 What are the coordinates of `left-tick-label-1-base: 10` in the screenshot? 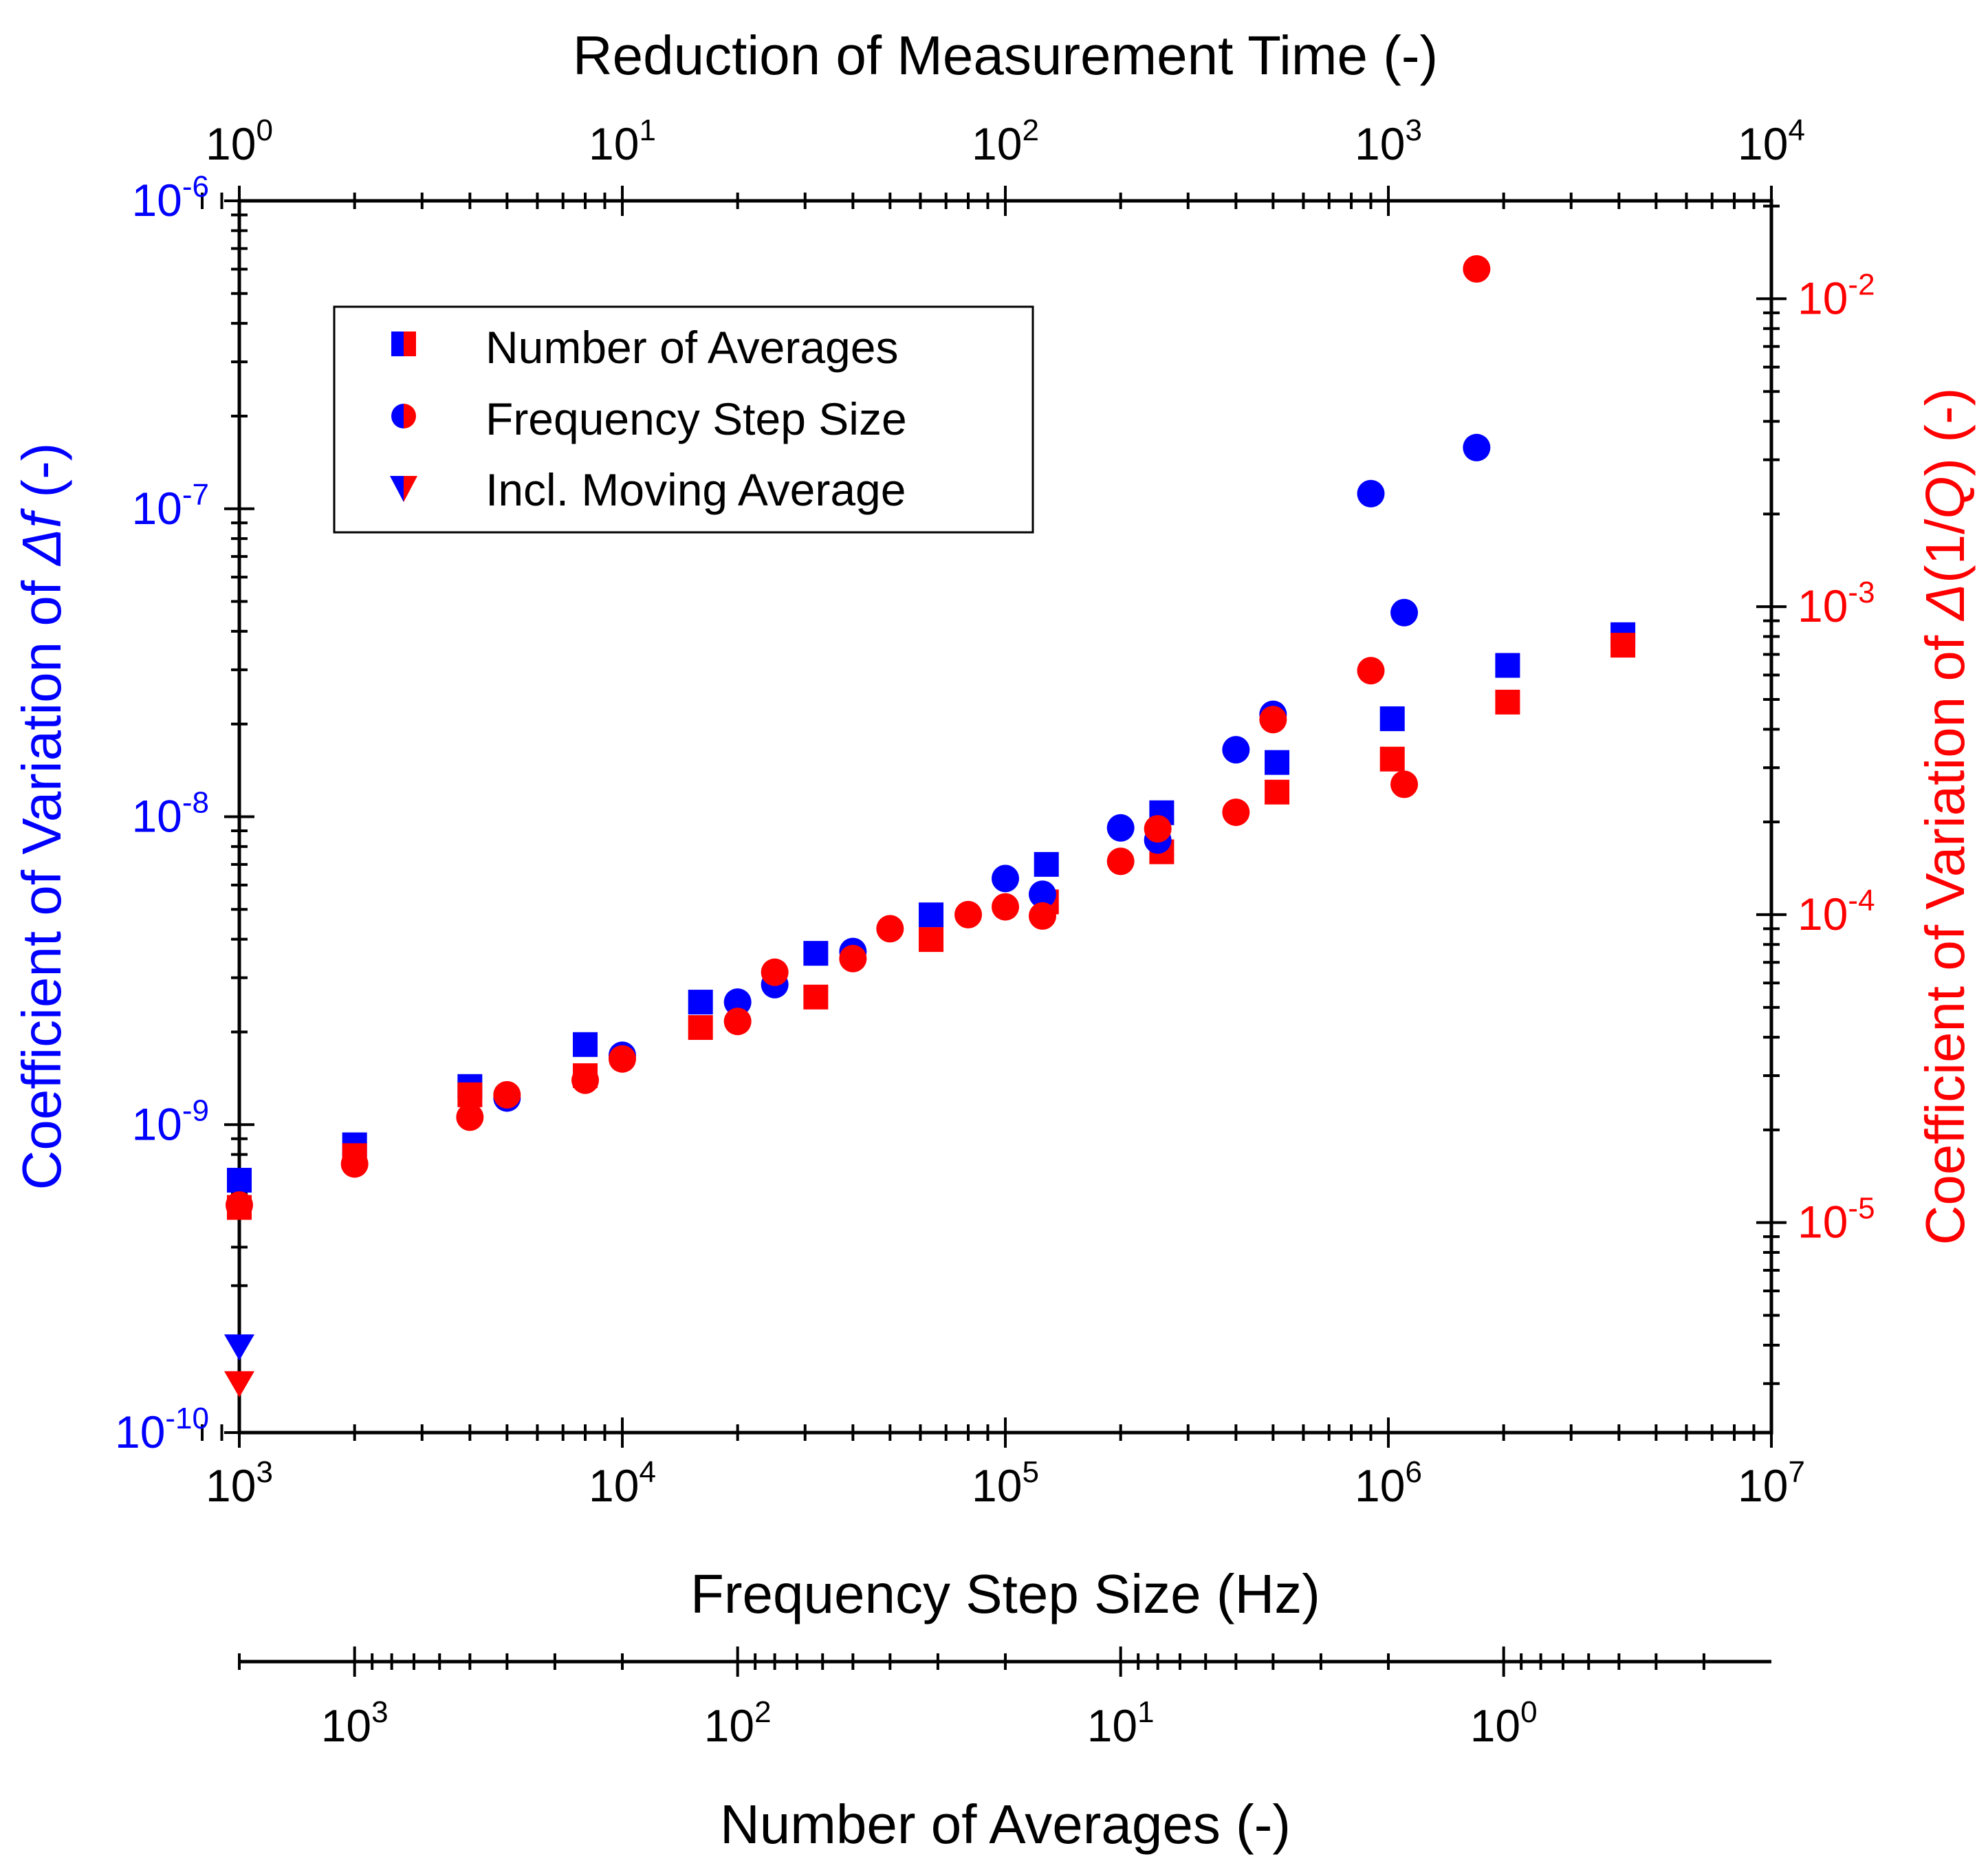 It's located at (156, 508).